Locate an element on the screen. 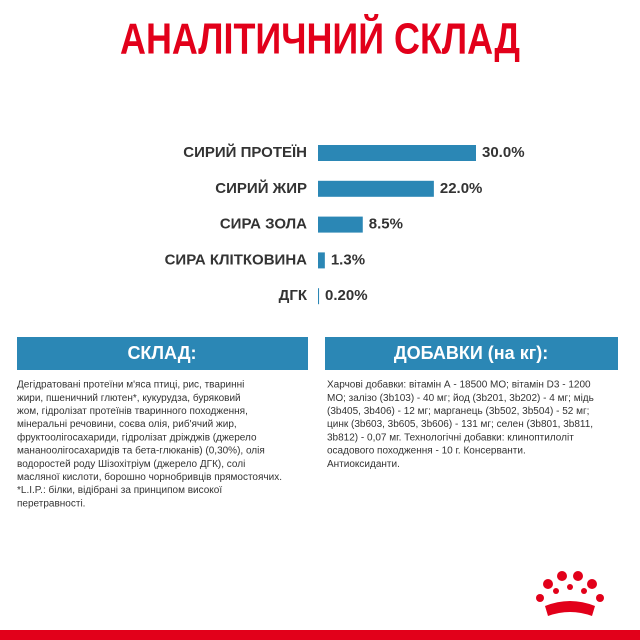 This screenshot has height=640, width=640. composition-title: СКЛАД: is located at coordinates (161, 353).